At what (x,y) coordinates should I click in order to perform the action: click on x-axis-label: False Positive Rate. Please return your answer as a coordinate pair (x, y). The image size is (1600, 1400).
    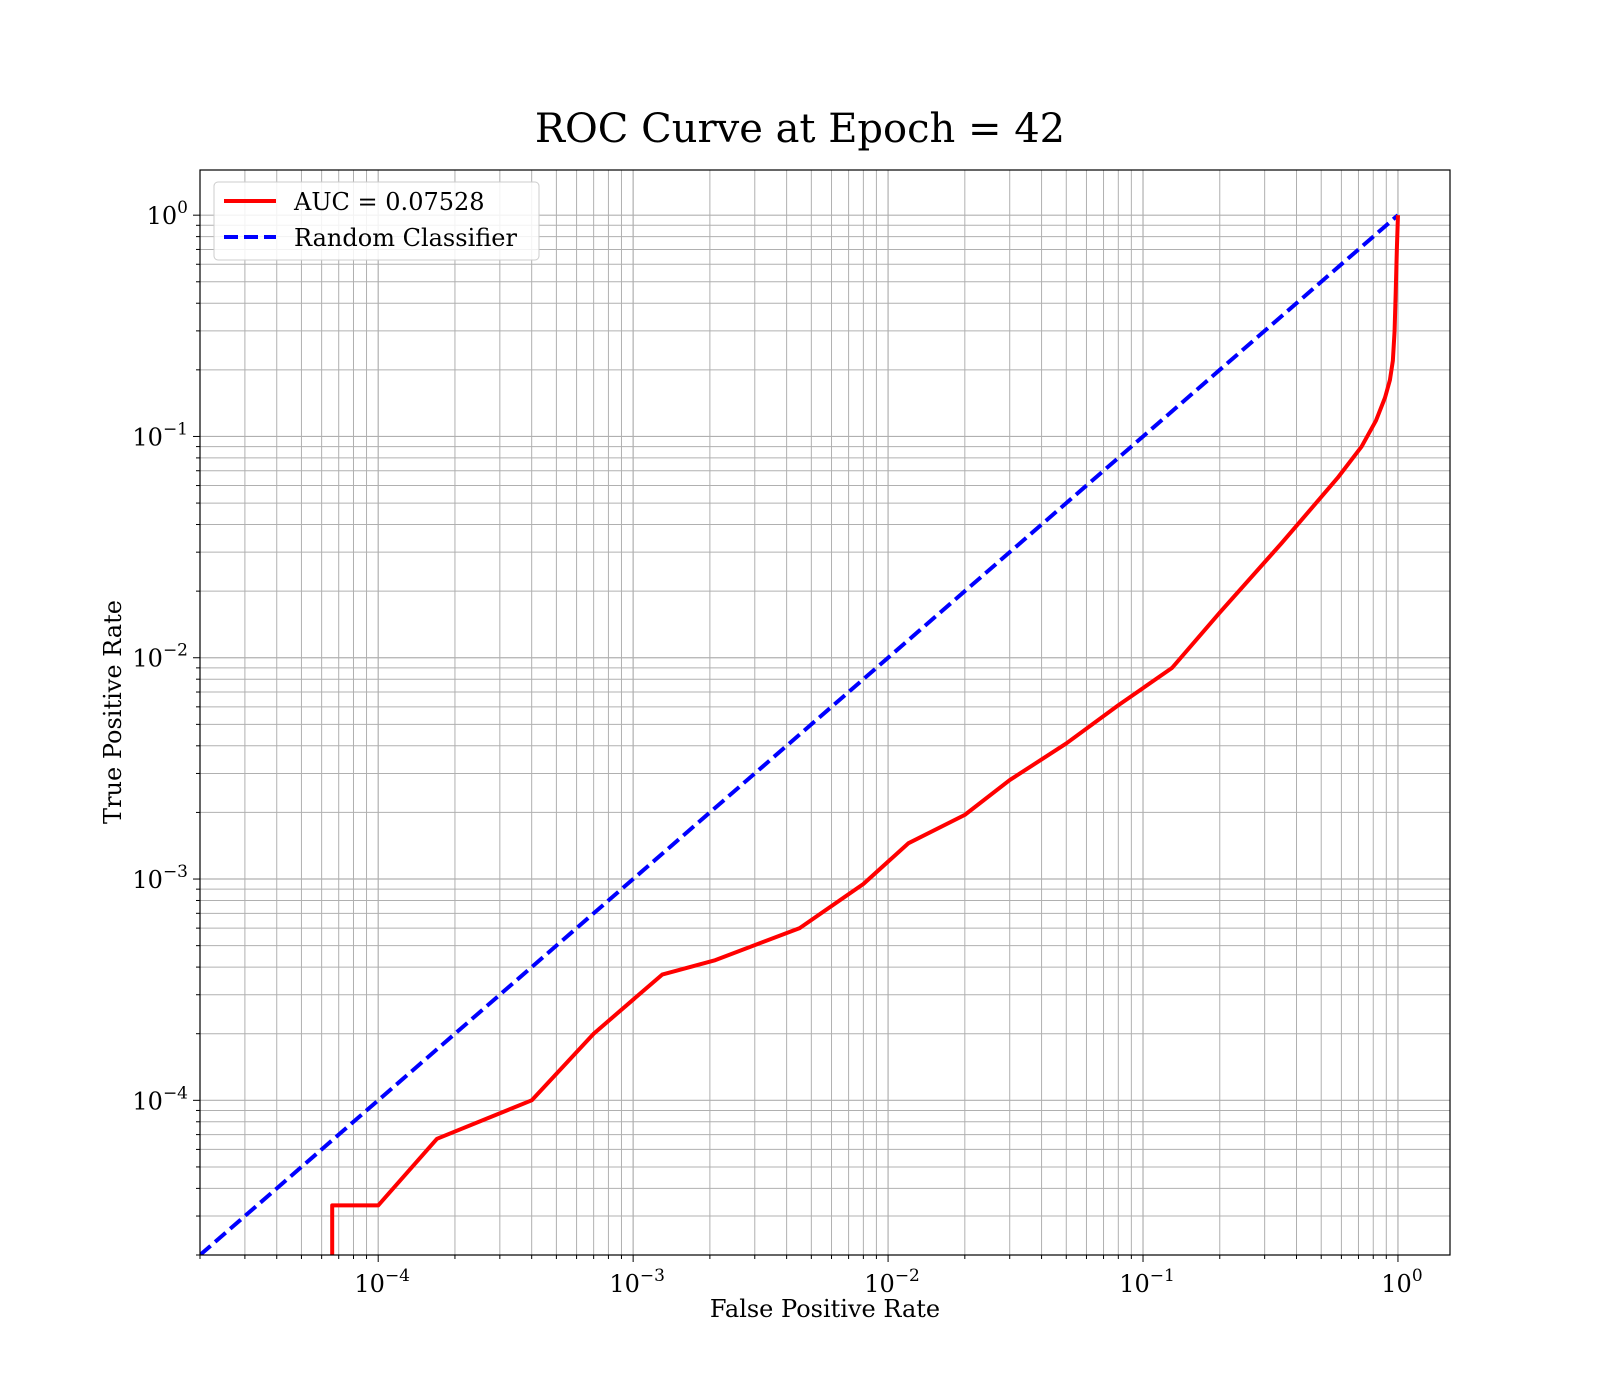
    Looking at the image, I should click on (825, 1309).